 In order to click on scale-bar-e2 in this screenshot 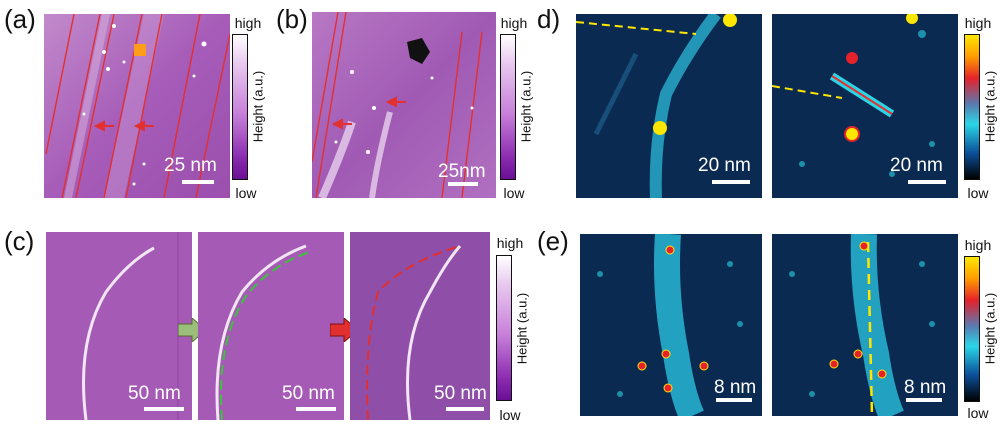, I will do `click(924, 400)`.